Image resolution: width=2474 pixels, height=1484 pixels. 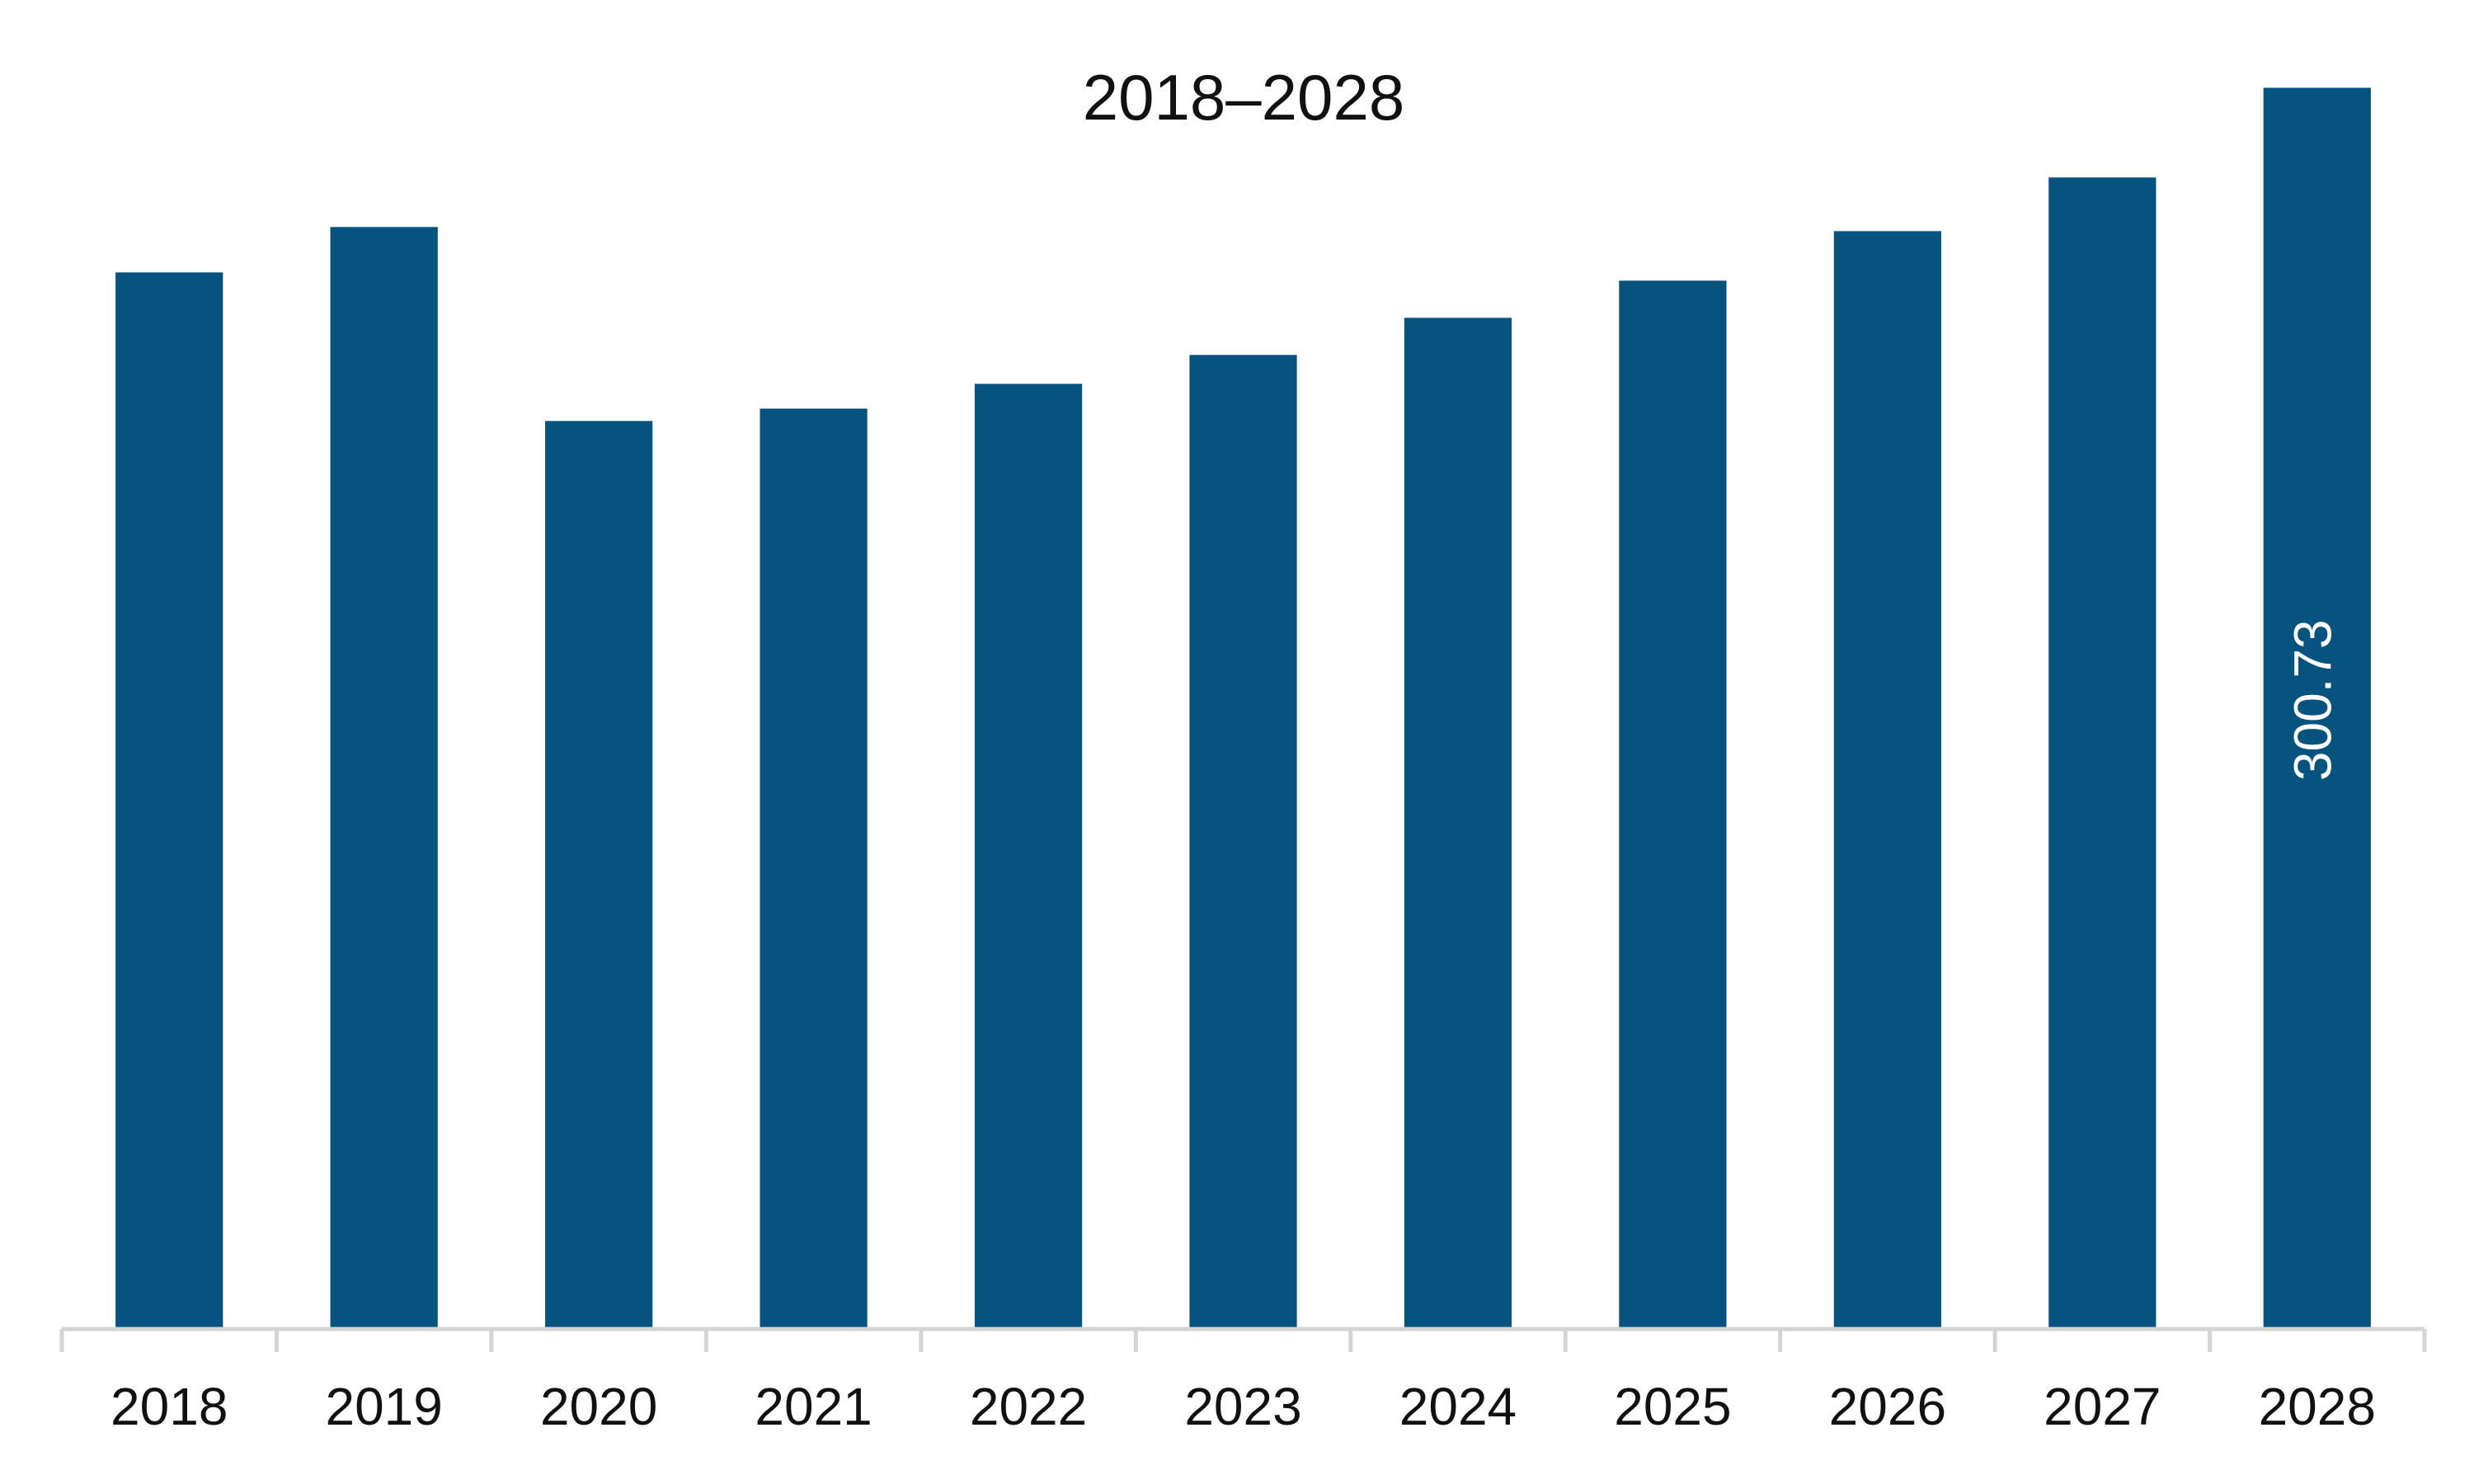 I want to click on bar-2027, so click(x=2102, y=753).